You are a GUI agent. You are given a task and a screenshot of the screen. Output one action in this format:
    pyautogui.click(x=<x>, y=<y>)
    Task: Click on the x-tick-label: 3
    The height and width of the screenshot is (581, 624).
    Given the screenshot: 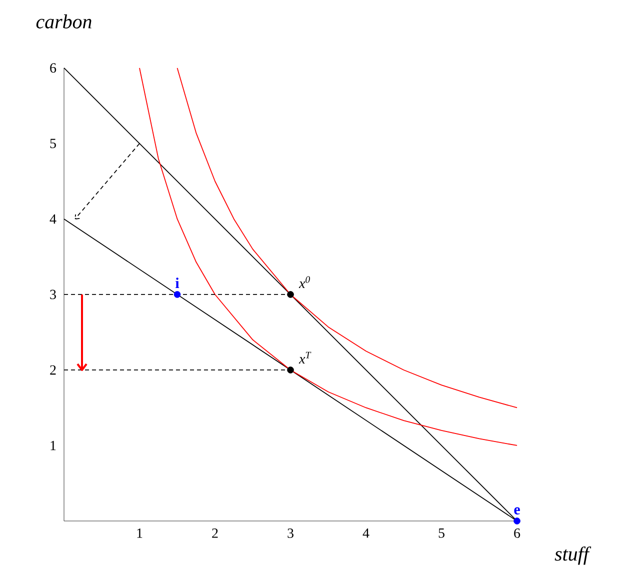 What is the action you would take?
    pyautogui.click(x=291, y=533)
    